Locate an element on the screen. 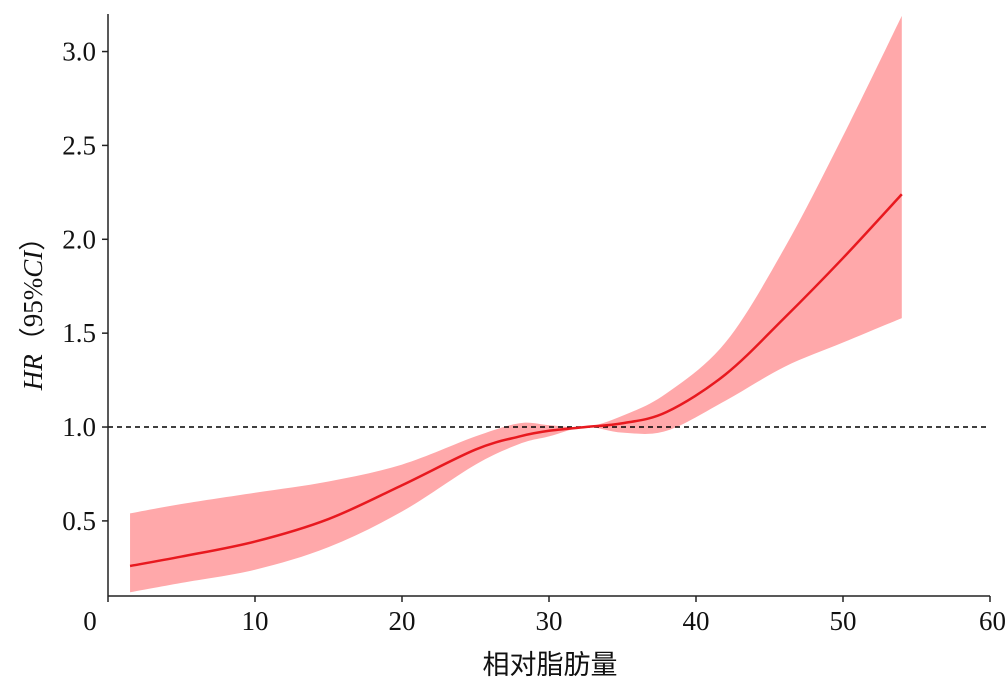 The image size is (1008, 686). y-tick-label: 0.5 is located at coordinates (79, 521).